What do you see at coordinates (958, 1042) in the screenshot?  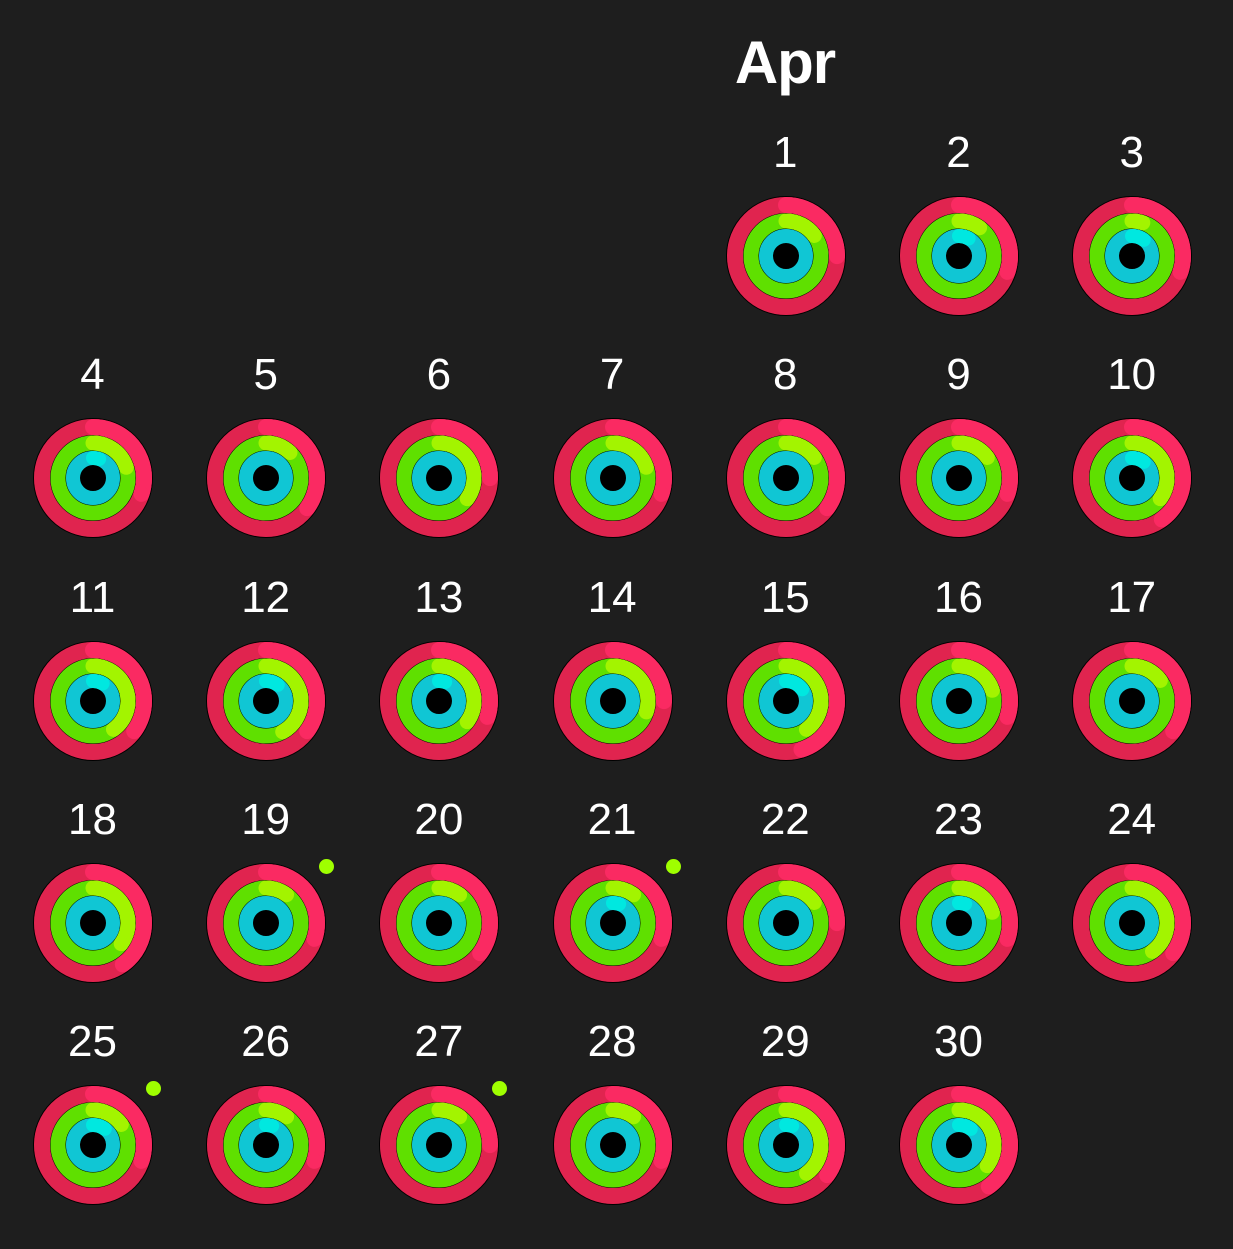 I see `day-number: 30` at bounding box center [958, 1042].